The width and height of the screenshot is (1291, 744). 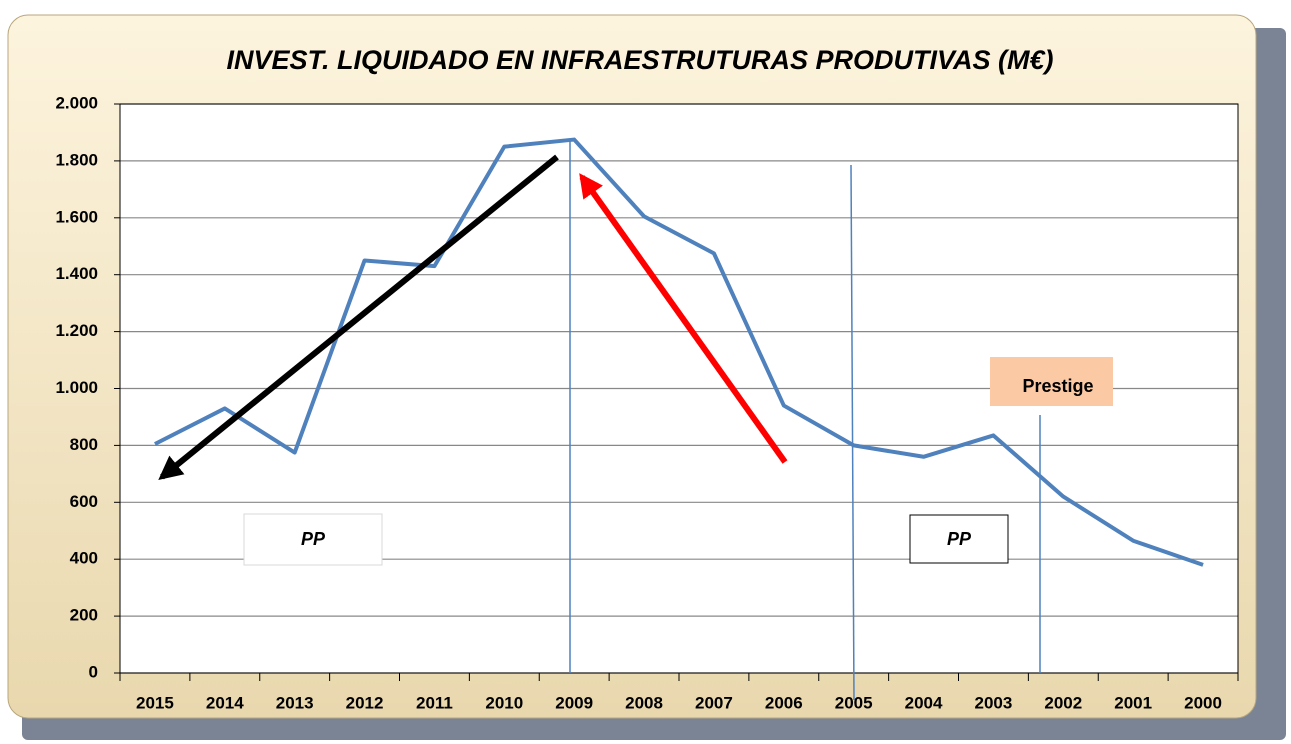 I want to click on y-tick-label: 1.600, so click(x=76, y=216).